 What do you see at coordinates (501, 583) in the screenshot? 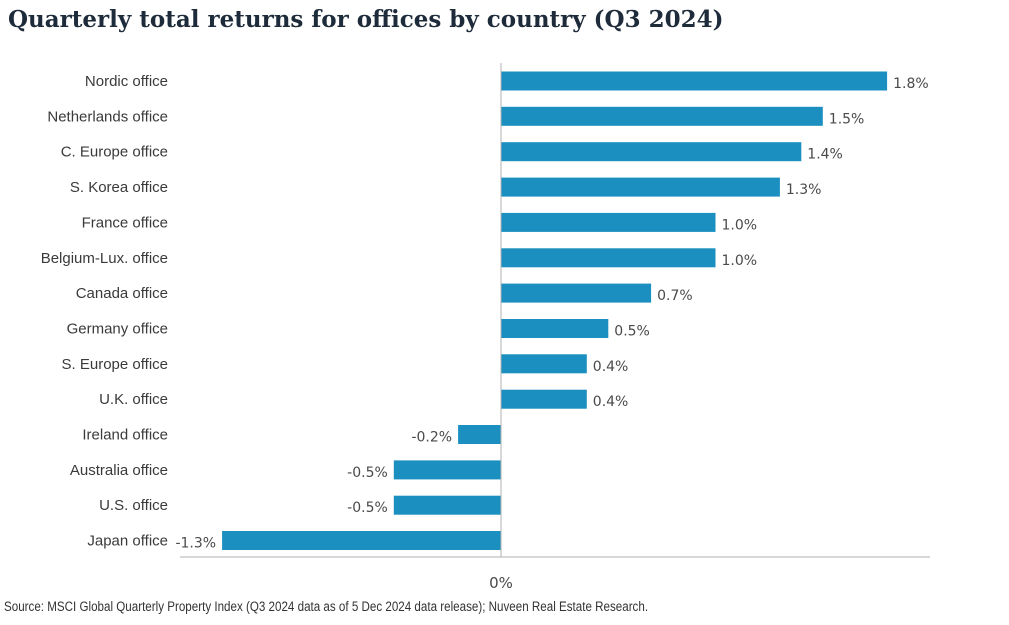
I see `x-tick-label: 0%` at bounding box center [501, 583].